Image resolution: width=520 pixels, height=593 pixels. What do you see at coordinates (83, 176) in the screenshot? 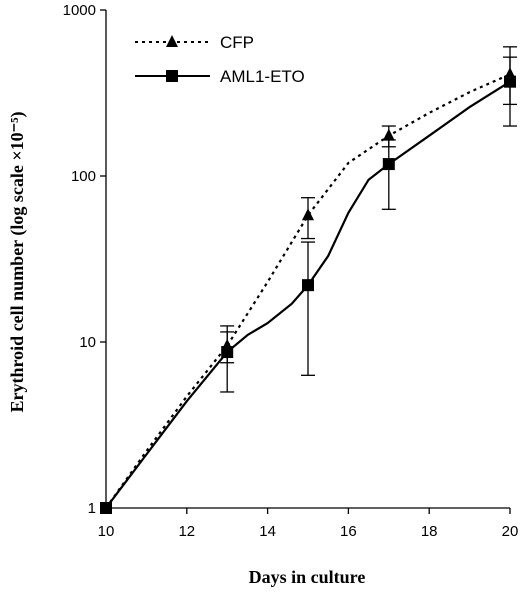
I see `y-tick-label: 100` at bounding box center [83, 176].